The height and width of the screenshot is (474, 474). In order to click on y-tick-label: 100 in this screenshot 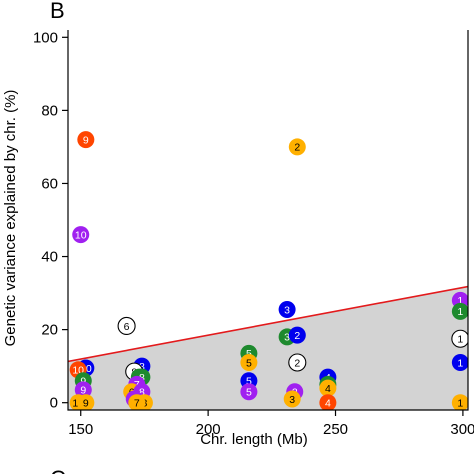, I will do `click(45, 37)`.